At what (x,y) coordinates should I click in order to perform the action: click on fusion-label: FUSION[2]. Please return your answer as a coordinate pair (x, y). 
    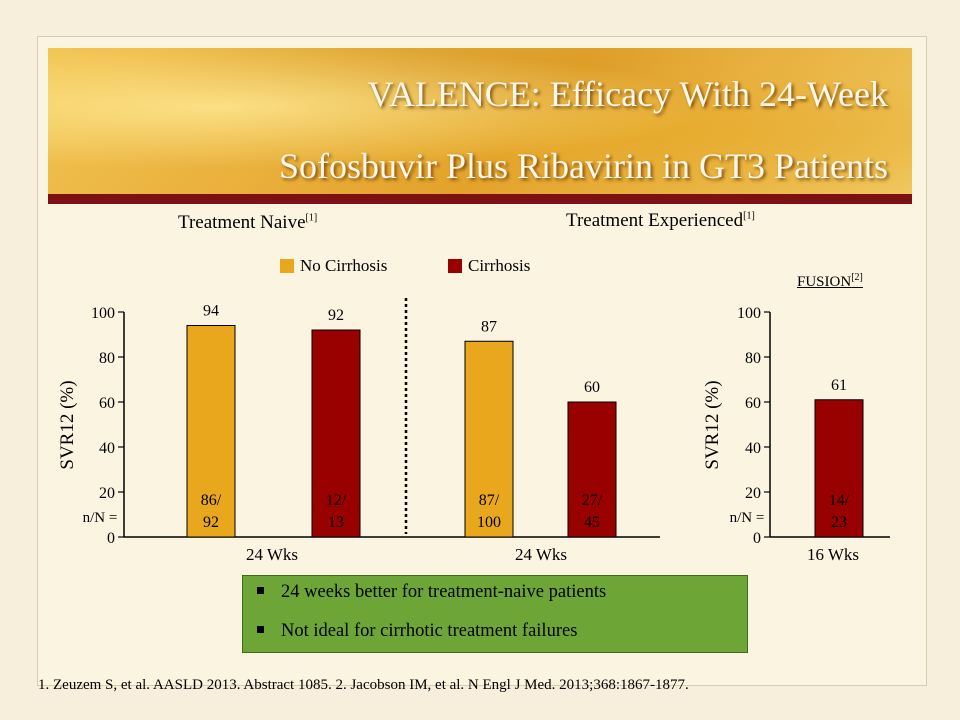
    Looking at the image, I should click on (830, 281).